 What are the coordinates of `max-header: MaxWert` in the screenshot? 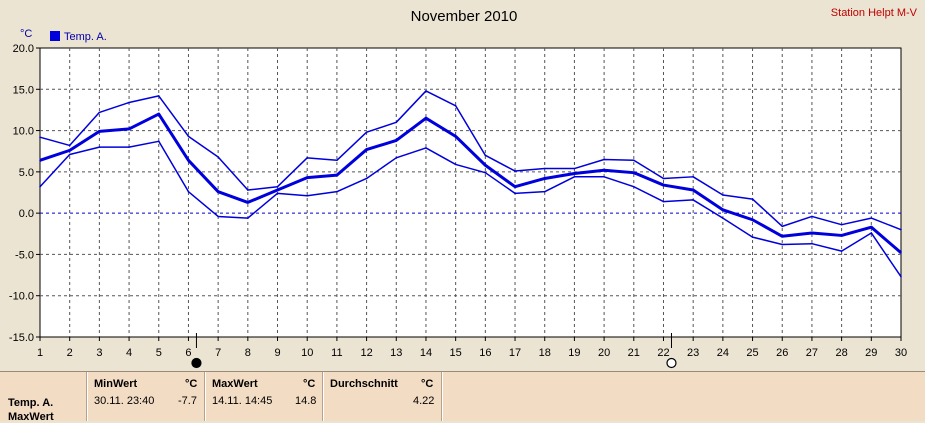 It's located at (235, 384).